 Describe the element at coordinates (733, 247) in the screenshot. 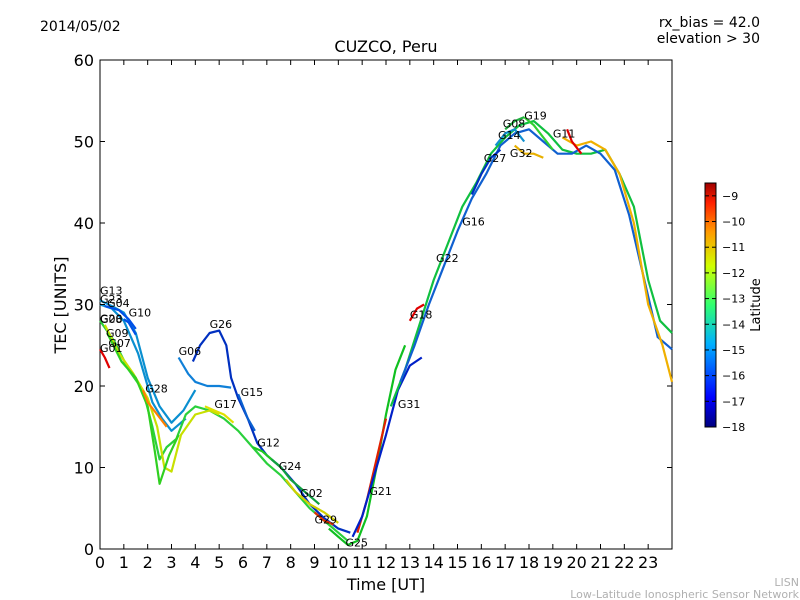

I see `colorbar-tick-label: −11` at that location.